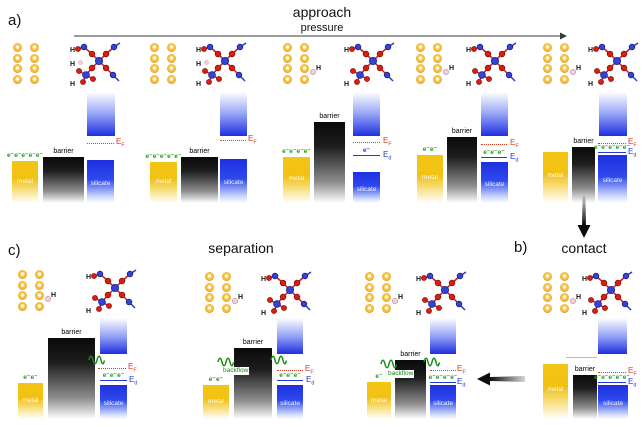 The height and width of the screenshot is (427, 643). I want to click on c1-tunneling-wave-icon, so click(96, 360).